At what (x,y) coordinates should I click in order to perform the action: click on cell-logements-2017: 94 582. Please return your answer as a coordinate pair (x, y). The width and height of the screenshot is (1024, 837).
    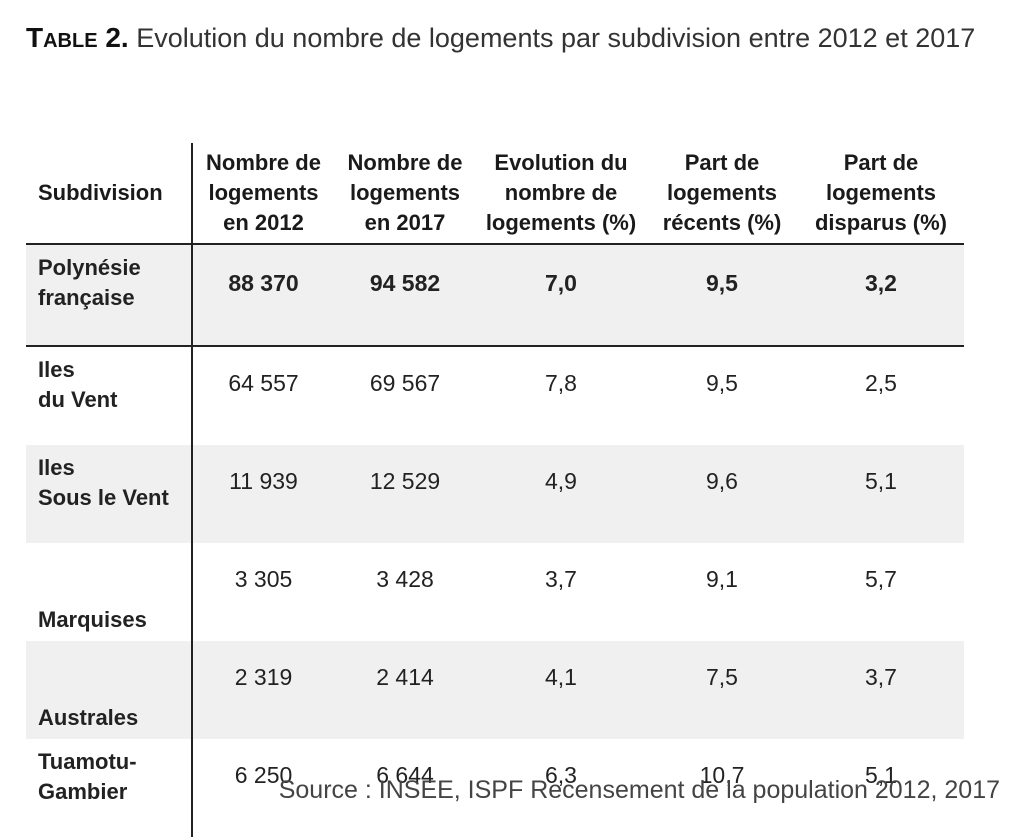
    Looking at the image, I should click on (405, 295).